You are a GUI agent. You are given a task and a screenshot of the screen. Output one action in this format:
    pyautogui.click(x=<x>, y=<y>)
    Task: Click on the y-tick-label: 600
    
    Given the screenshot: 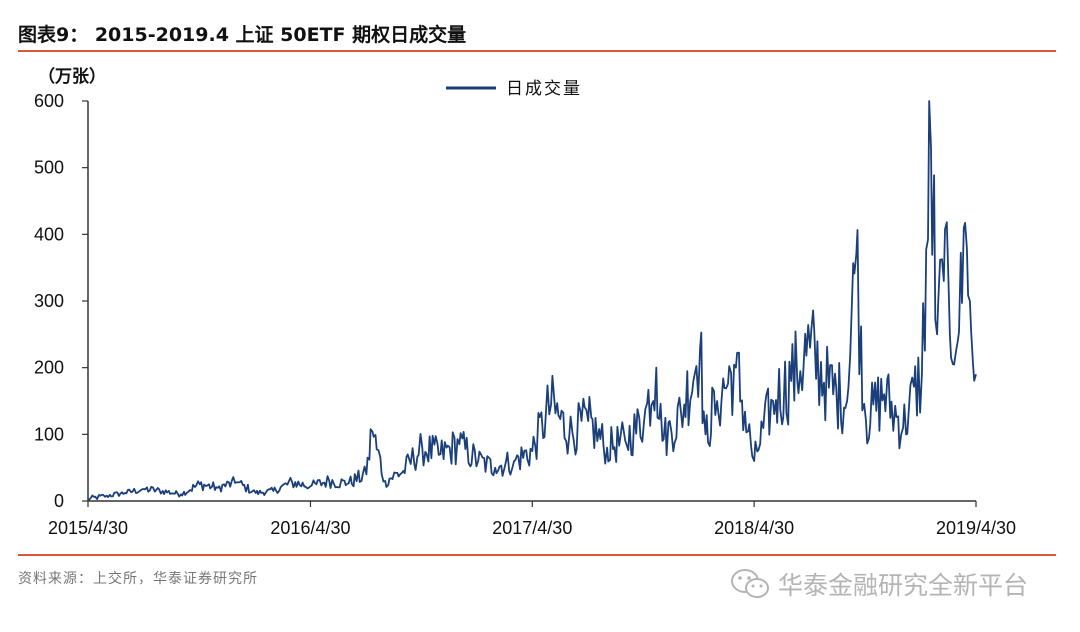 What is the action you would take?
    pyautogui.click(x=49, y=101)
    